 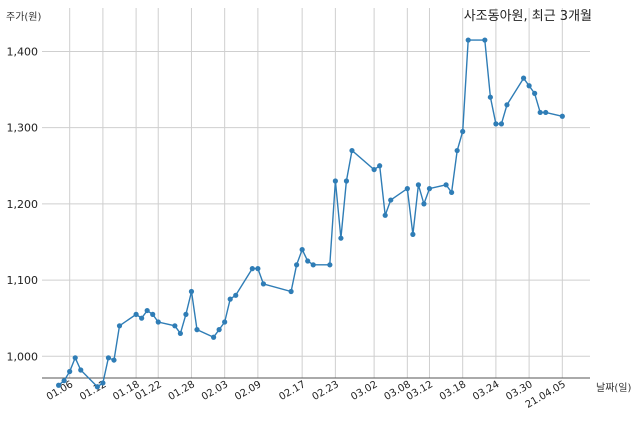 I want to click on y-axis-title: 주가(원), so click(x=24, y=17).